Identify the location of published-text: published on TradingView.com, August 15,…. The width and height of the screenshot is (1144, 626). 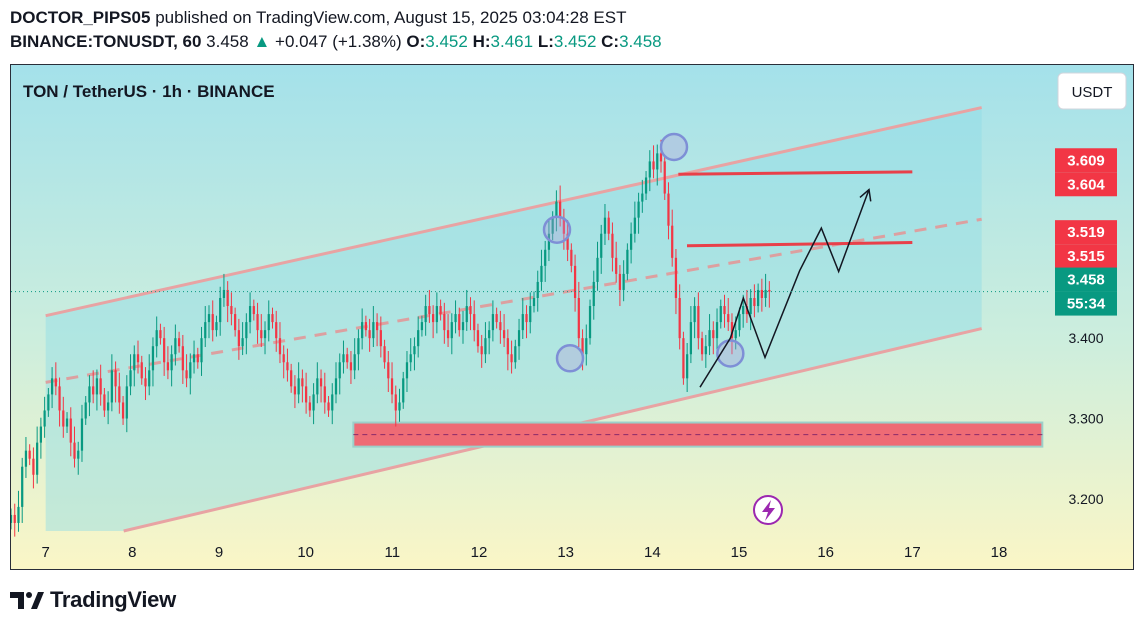
(391, 17).